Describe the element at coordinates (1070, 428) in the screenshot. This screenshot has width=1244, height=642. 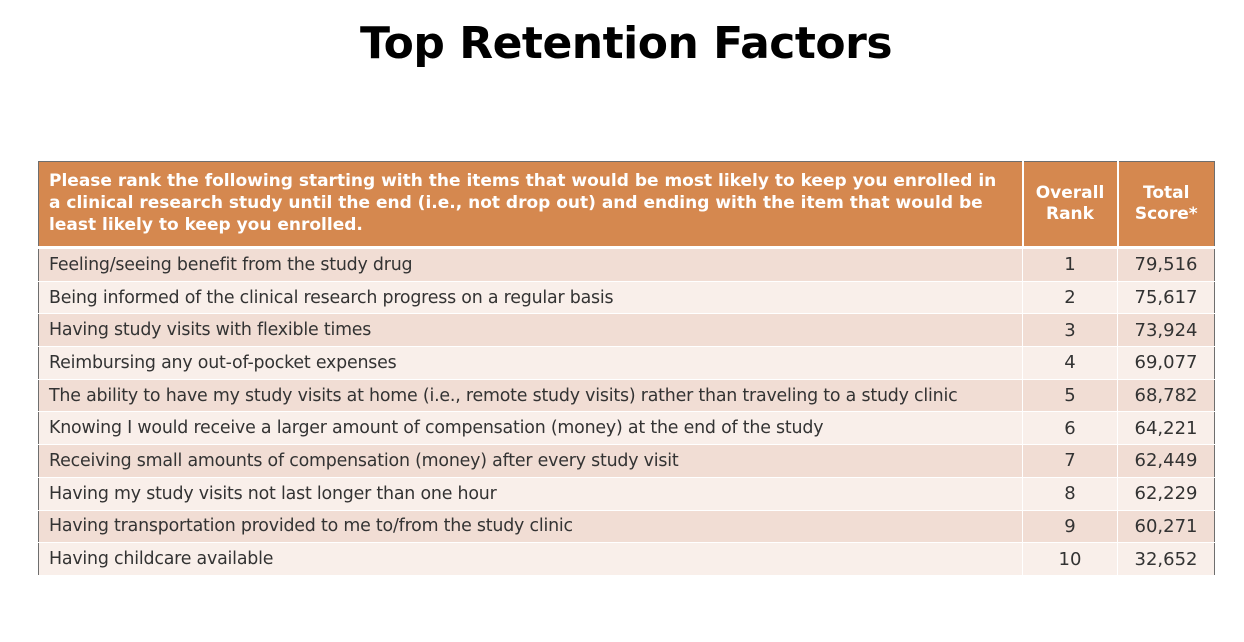
I see `row-rank: 6` at that location.